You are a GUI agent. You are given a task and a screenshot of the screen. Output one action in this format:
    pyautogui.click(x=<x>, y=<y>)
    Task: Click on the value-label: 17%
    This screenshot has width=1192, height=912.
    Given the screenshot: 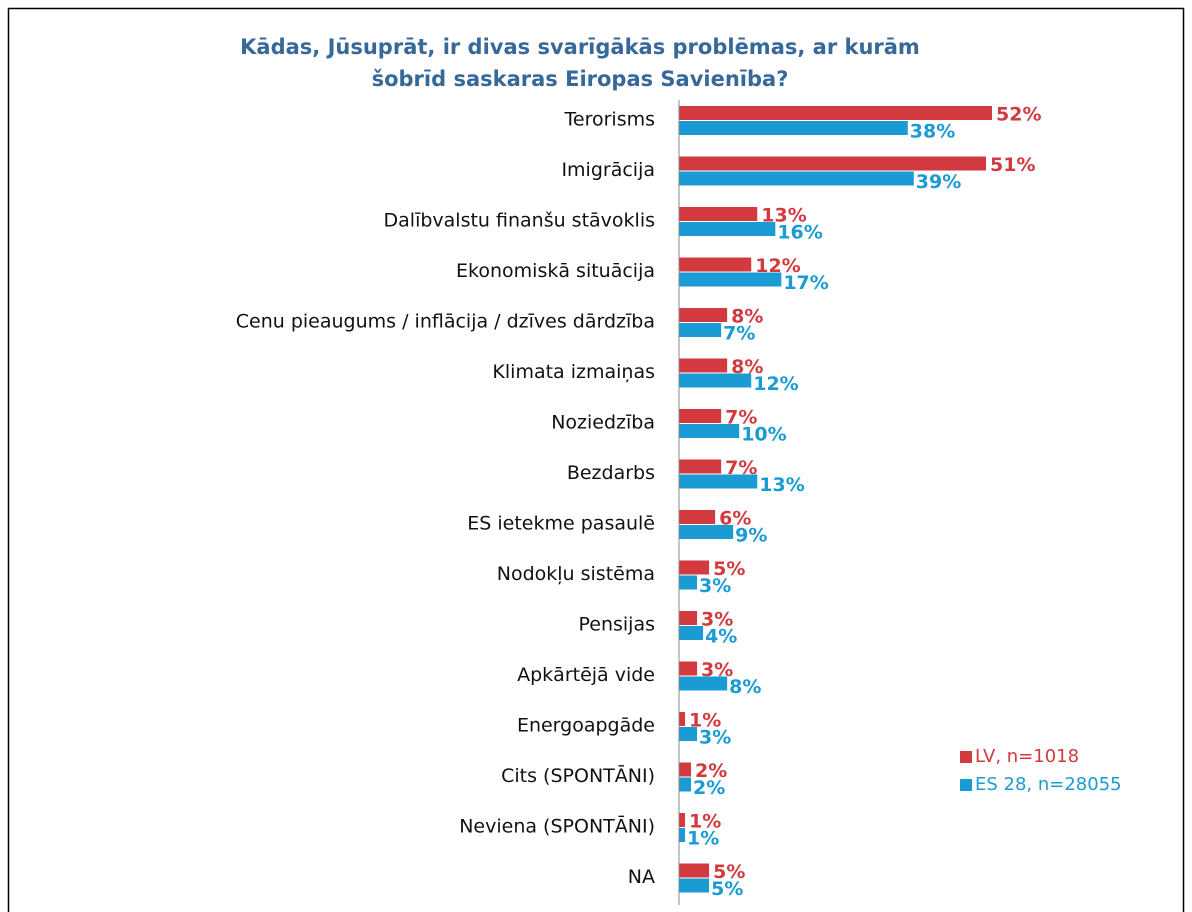 What is the action you would take?
    pyautogui.click(x=805, y=283)
    